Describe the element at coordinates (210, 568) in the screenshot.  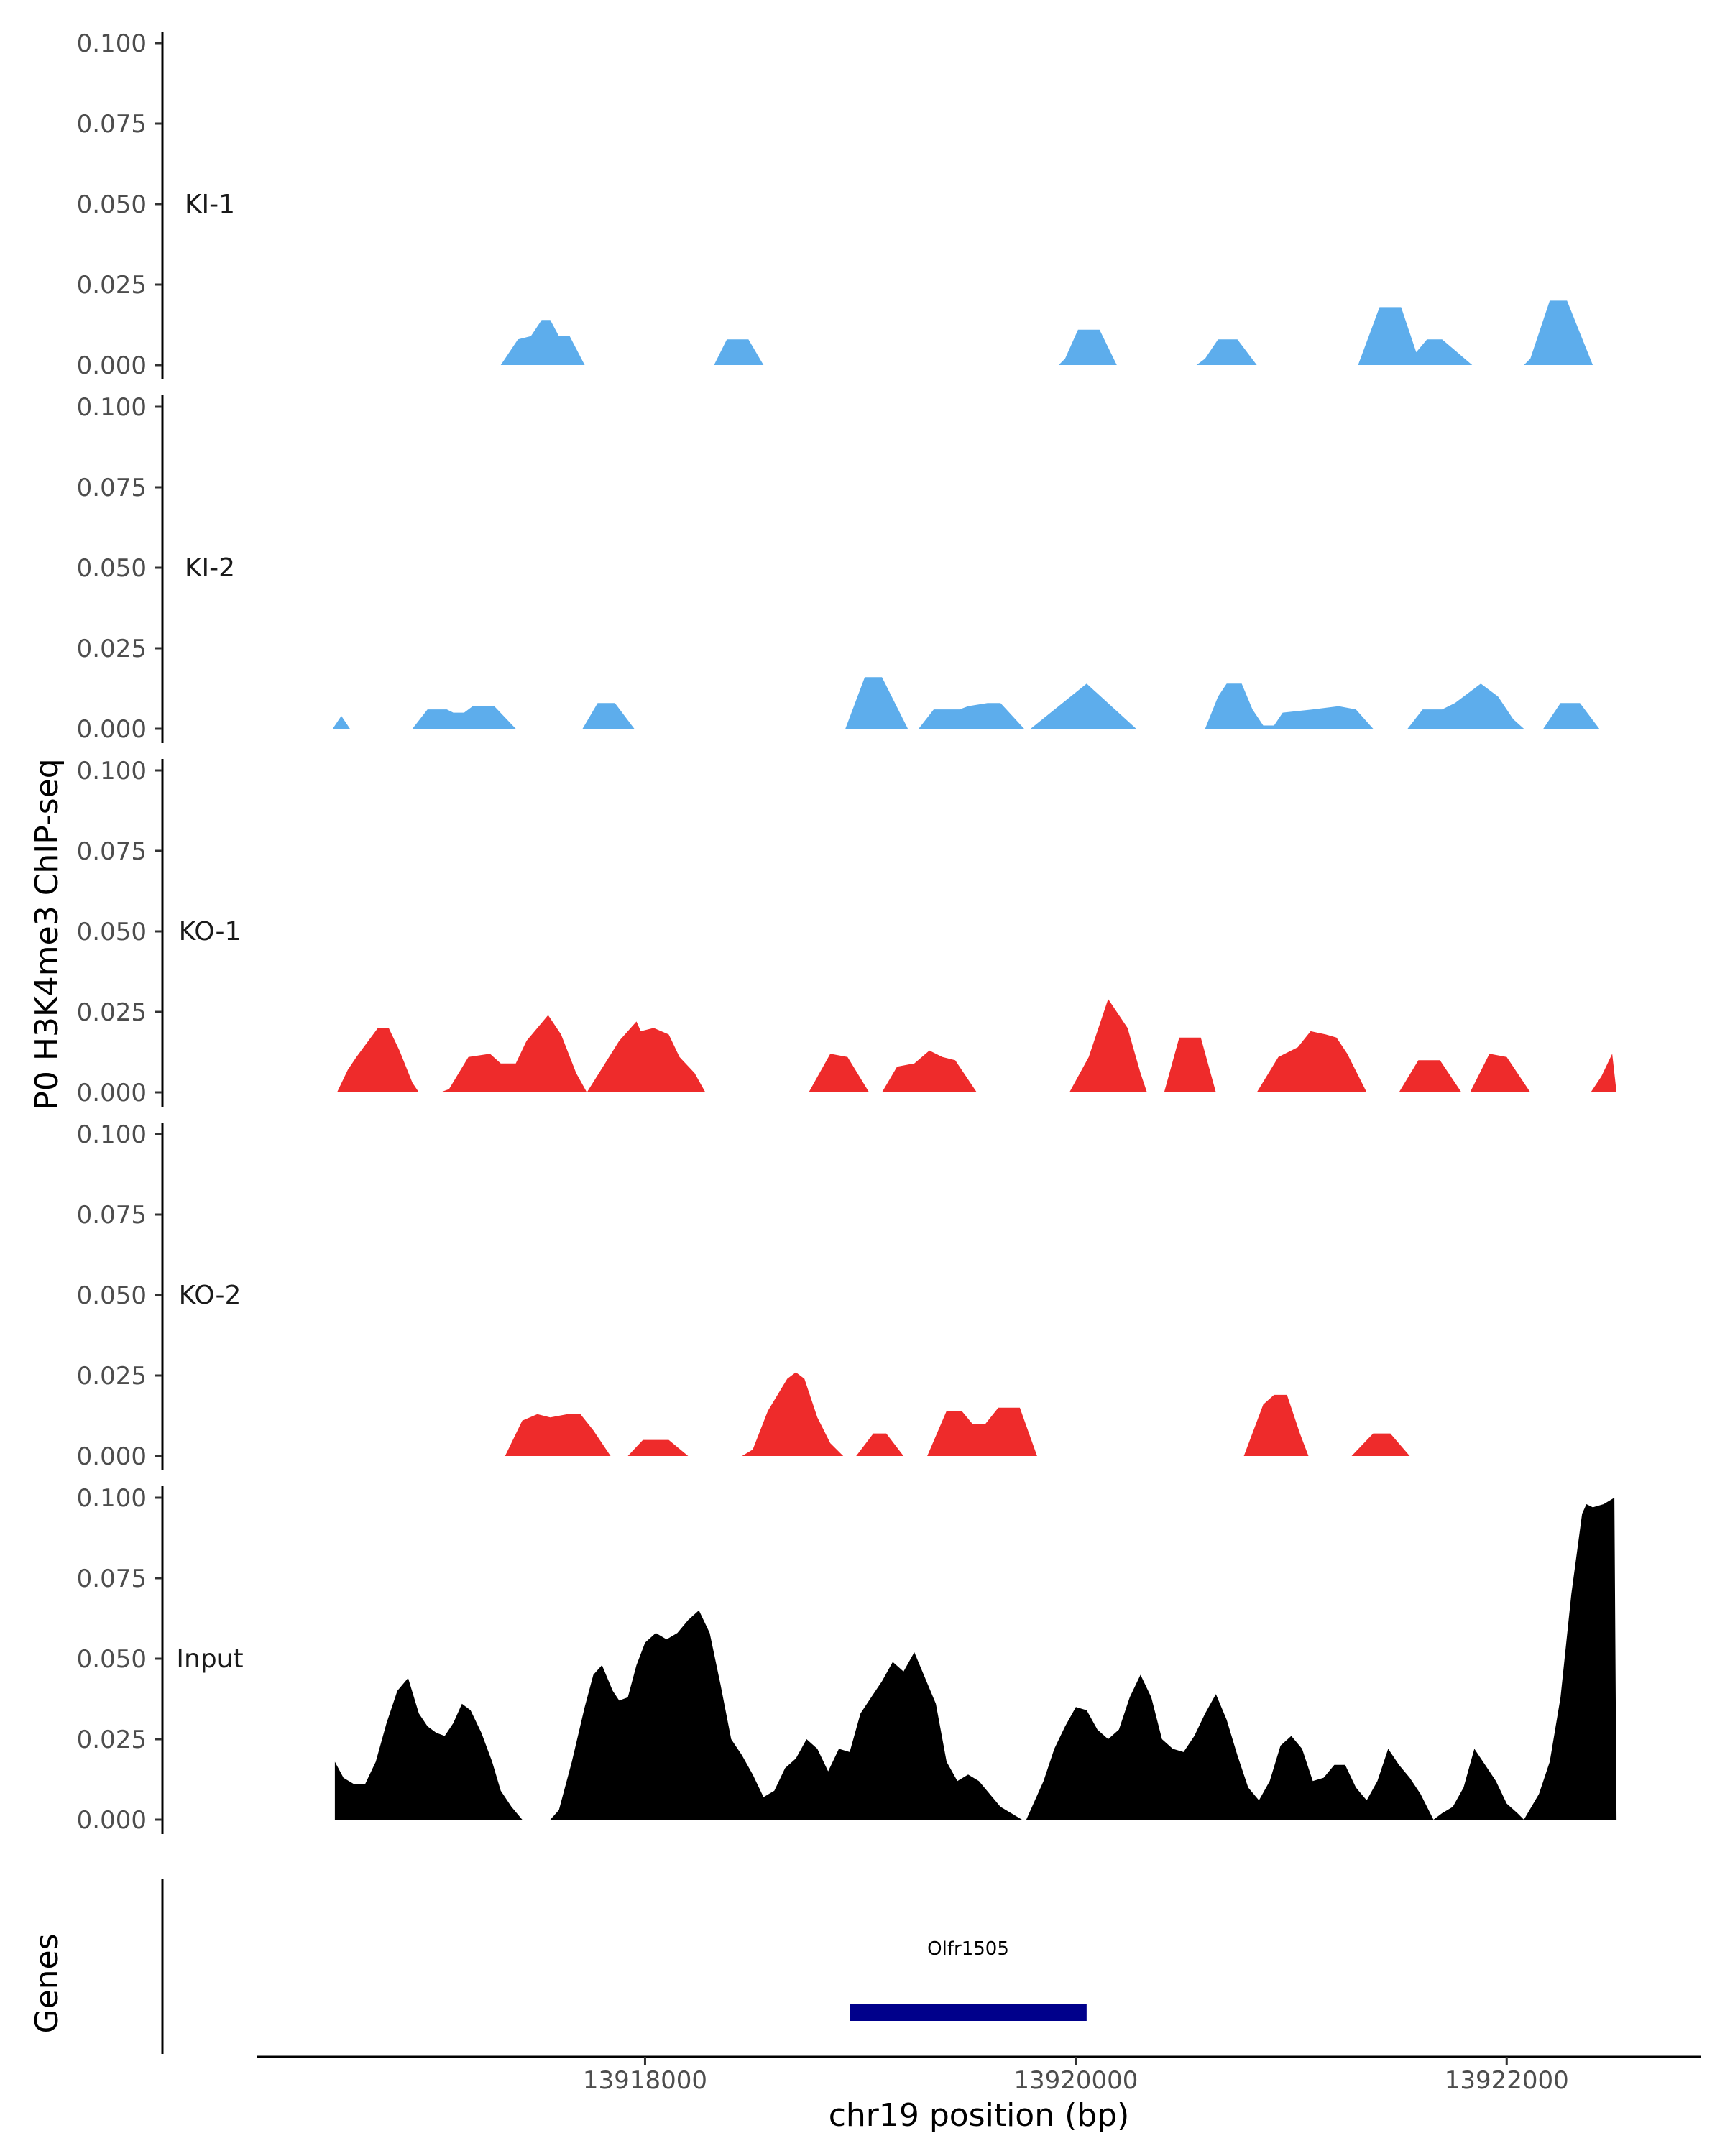
I see `track-label: KI-2` at that location.